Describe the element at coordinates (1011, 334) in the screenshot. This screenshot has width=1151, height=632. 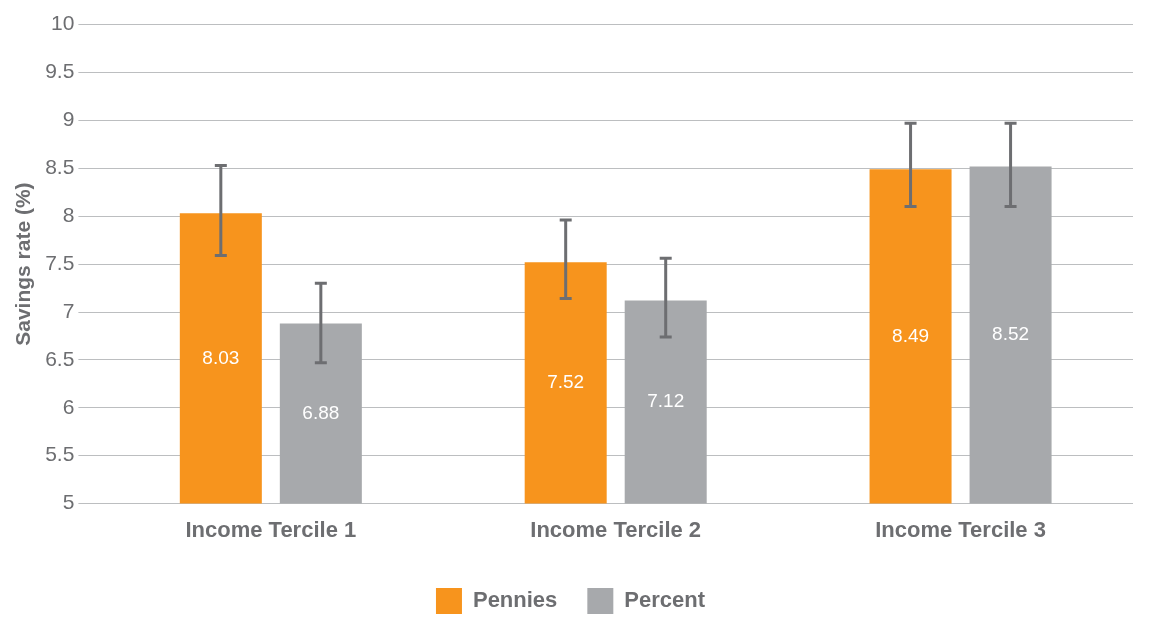
I see `data-label: 8.52` at that location.